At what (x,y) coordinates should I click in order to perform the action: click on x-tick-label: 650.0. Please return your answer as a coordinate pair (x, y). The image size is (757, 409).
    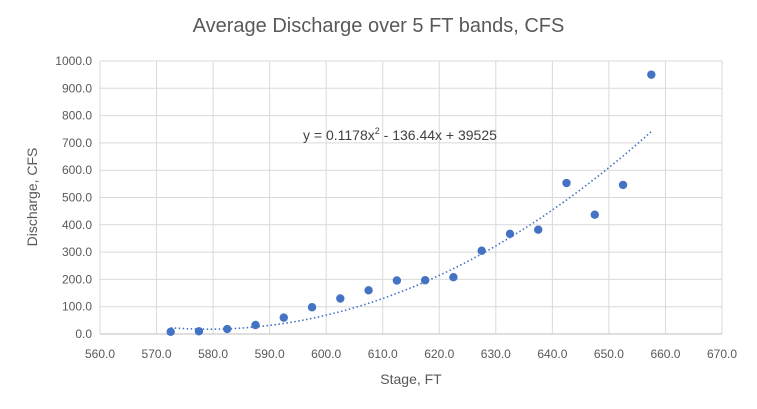
    Looking at the image, I should click on (609, 354).